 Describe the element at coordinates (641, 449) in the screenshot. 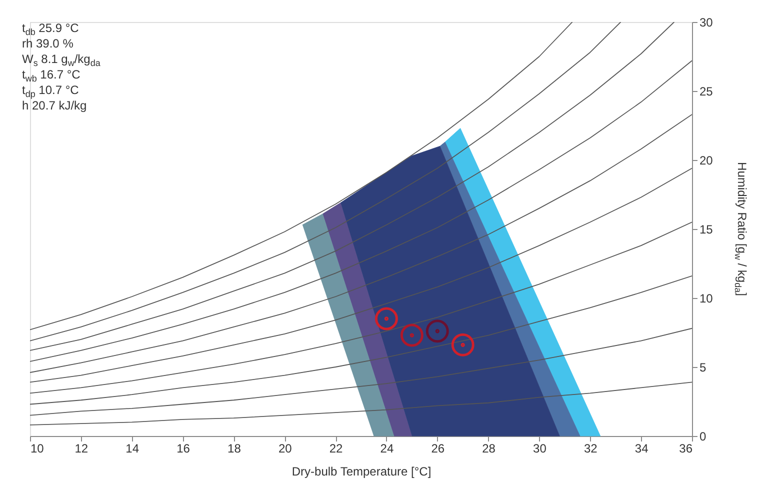

I see `x-tick-label: 34` at that location.